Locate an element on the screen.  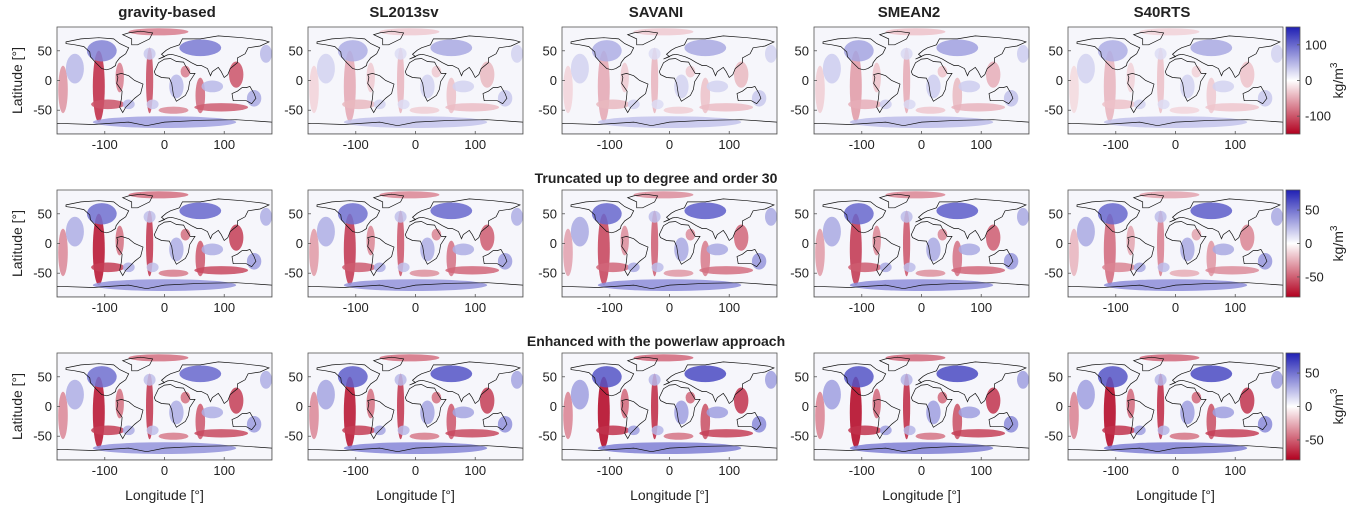
x-axis-label: Longitude [°] is located at coordinates (415, 495).